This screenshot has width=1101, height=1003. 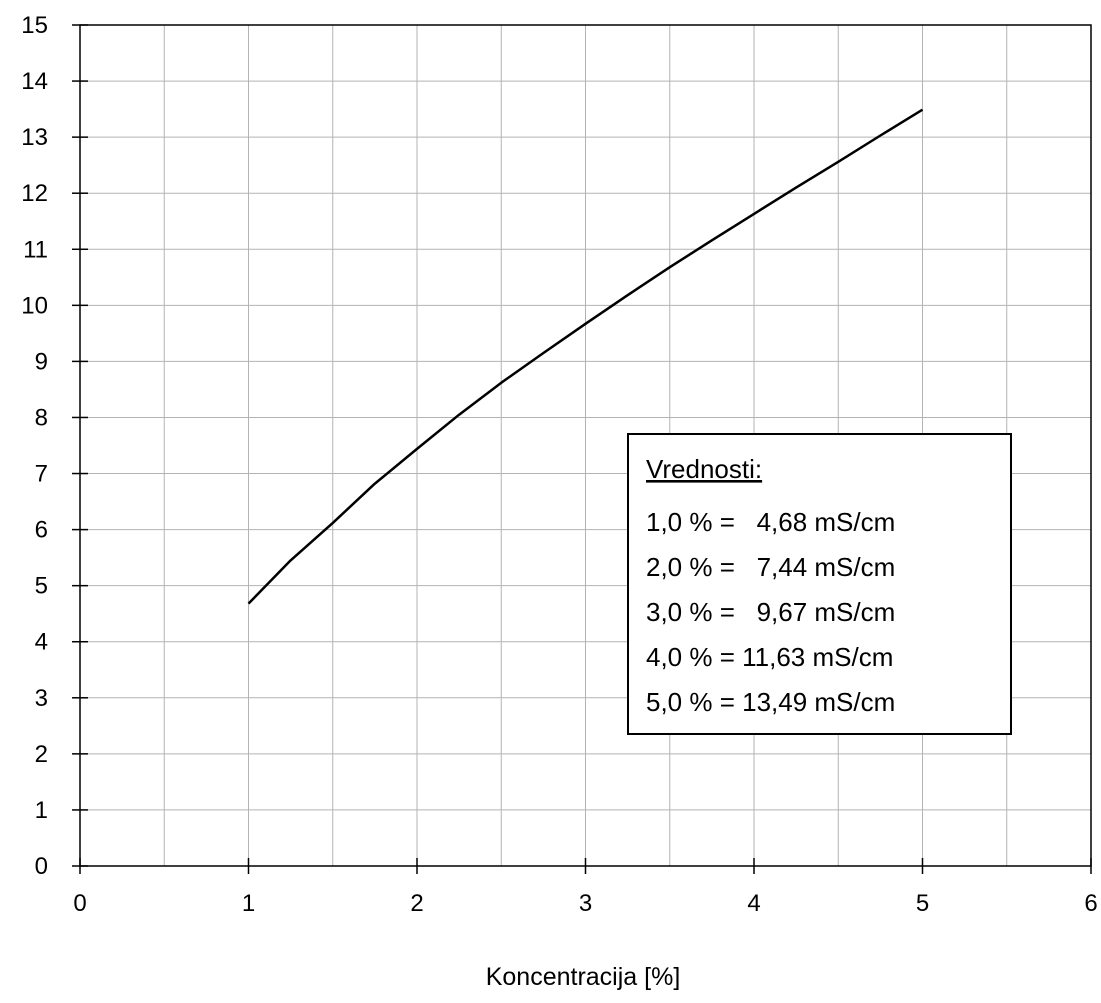 What do you see at coordinates (770, 702) in the screenshot?
I see `legend-entry: 5,0 % = 13,49 mS/cm` at bounding box center [770, 702].